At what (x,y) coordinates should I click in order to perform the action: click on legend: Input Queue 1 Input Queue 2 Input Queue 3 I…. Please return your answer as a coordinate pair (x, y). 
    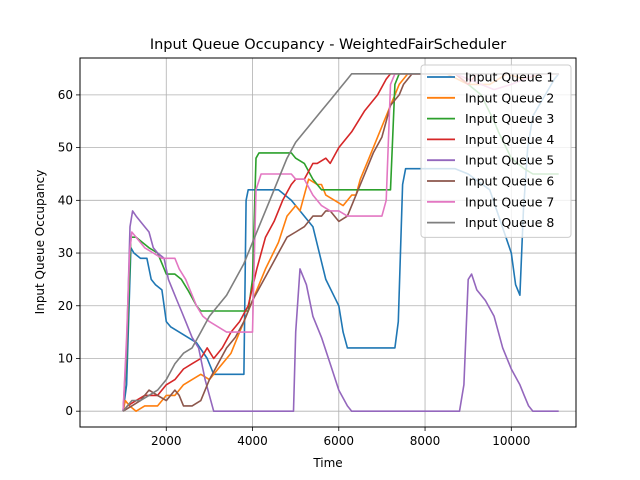
    Looking at the image, I should click on (496, 151).